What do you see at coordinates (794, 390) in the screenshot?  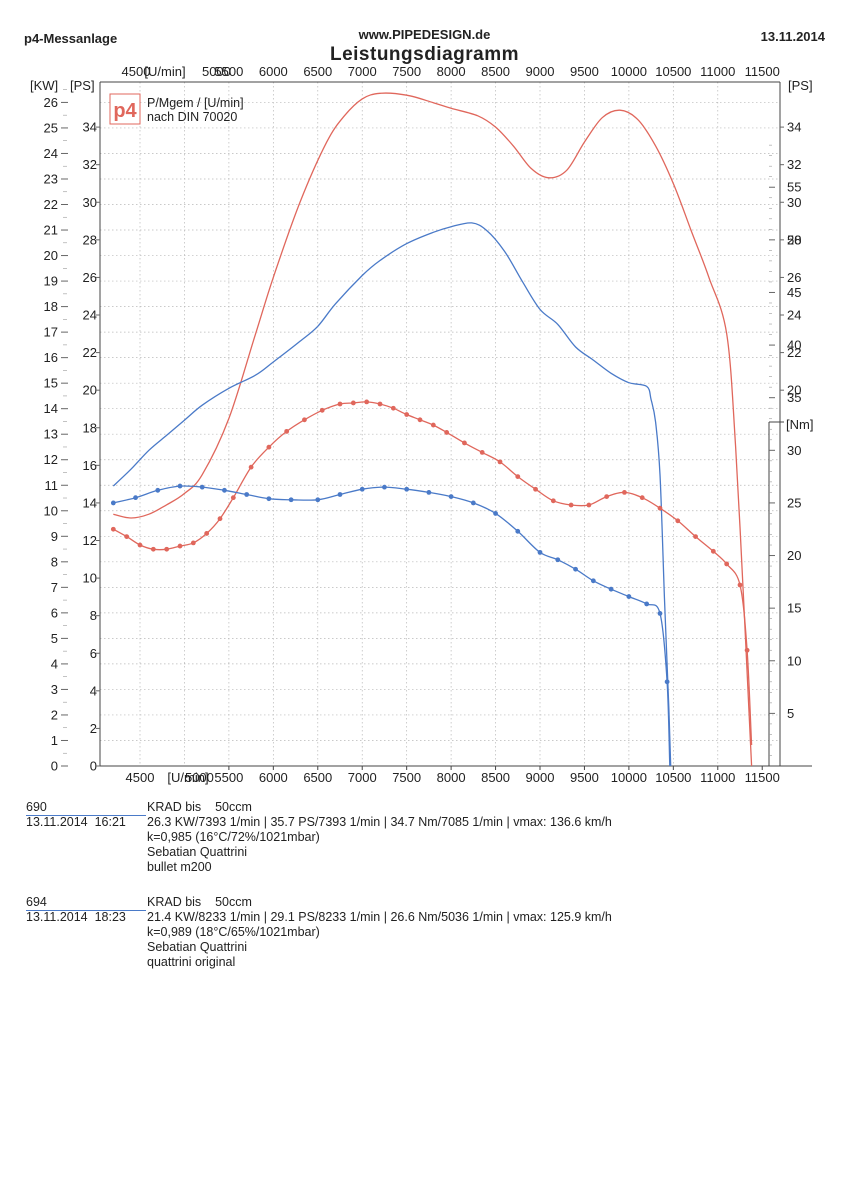 I see `ps-right-tick-label: 20` at bounding box center [794, 390].